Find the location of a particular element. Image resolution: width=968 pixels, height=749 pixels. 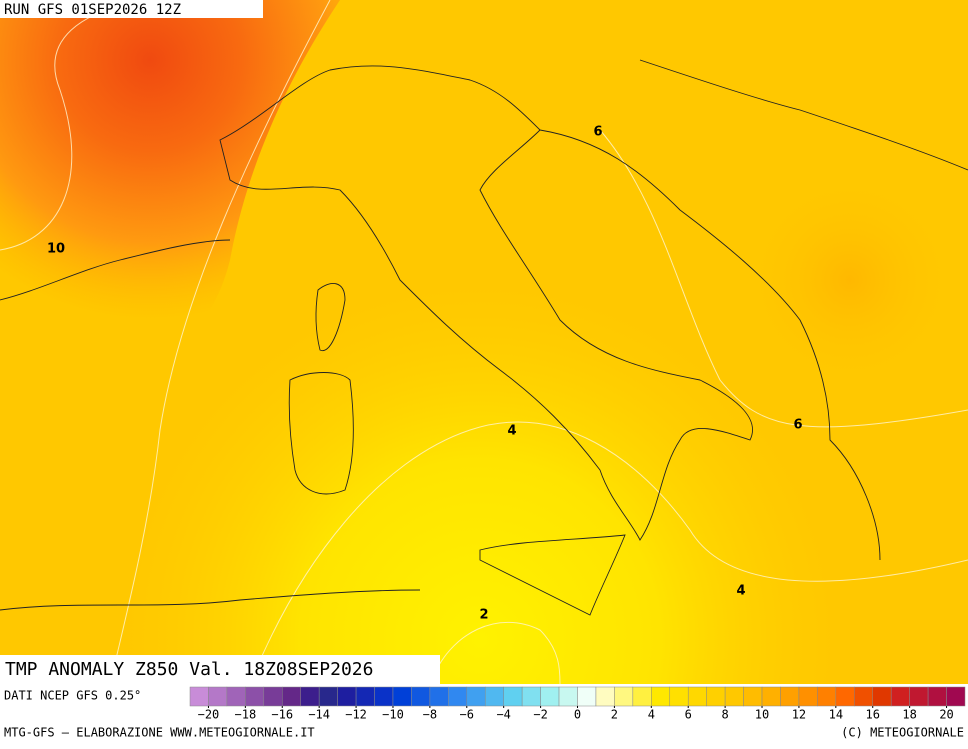

title-box is located at coordinates (220, 669).